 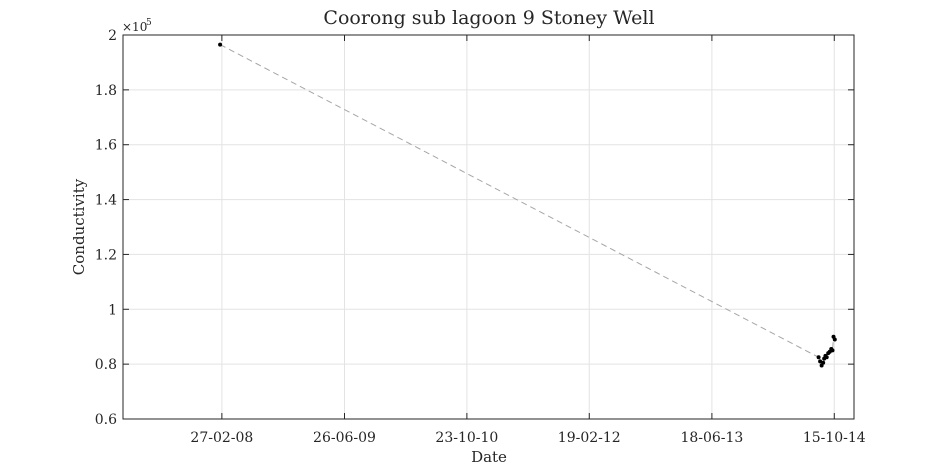 What do you see at coordinates (134, 27) in the screenshot?
I see `y-axis-exponent-base: ×10` at bounding box center [134, 27].